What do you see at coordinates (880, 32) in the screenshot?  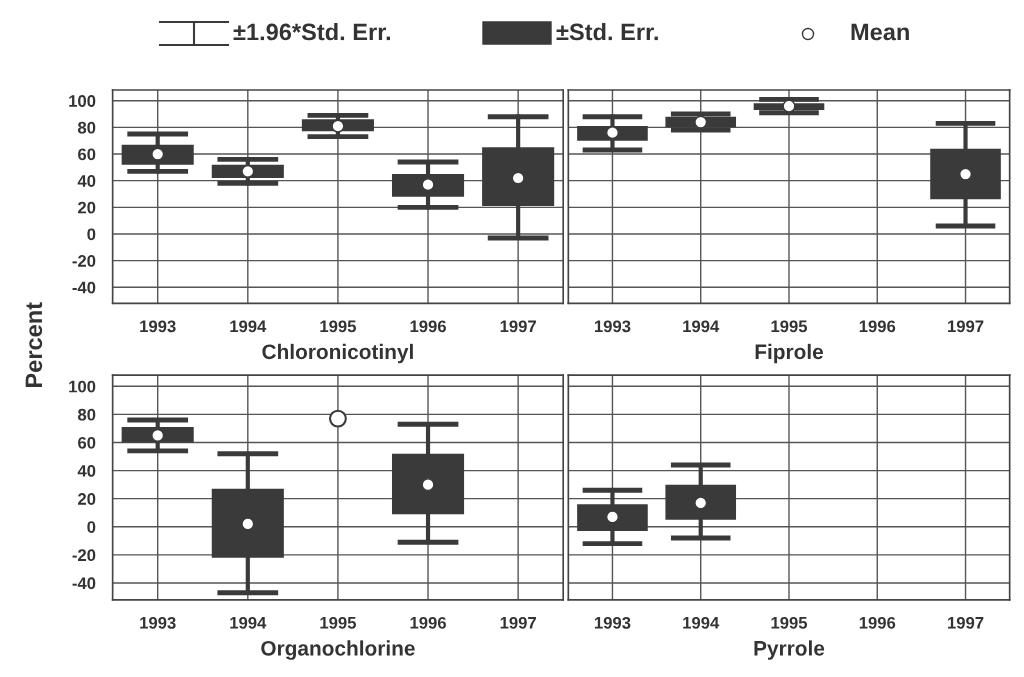 I see `text: Mean` at bounding box center [880, 32].